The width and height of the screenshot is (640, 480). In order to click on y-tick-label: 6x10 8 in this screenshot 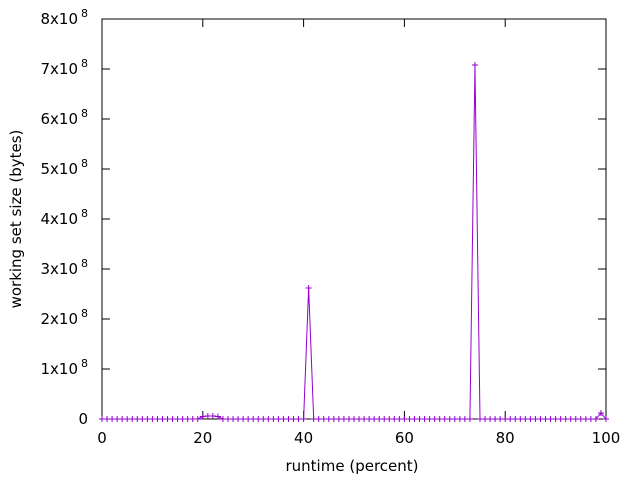, I will do `click(64, 117)`.